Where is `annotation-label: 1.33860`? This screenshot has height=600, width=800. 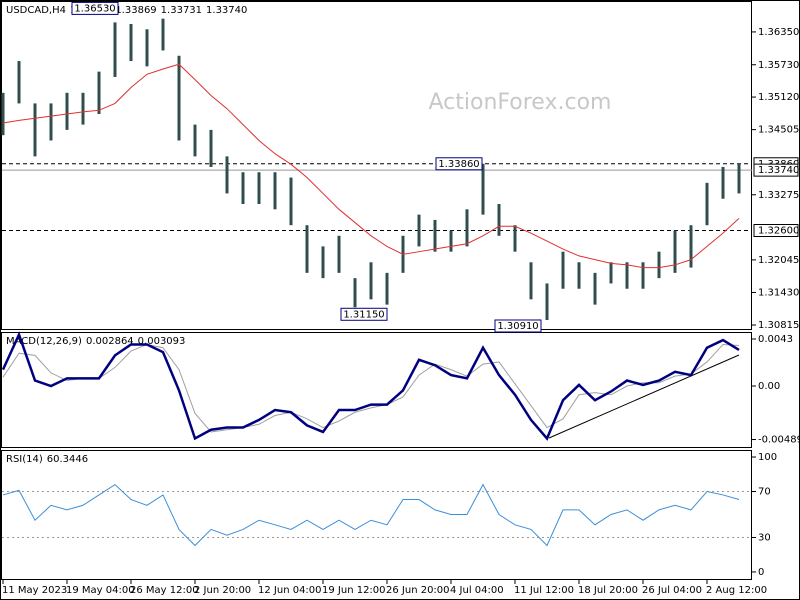 annotation-label: 1.33860 is located at coordinates (458, 164).